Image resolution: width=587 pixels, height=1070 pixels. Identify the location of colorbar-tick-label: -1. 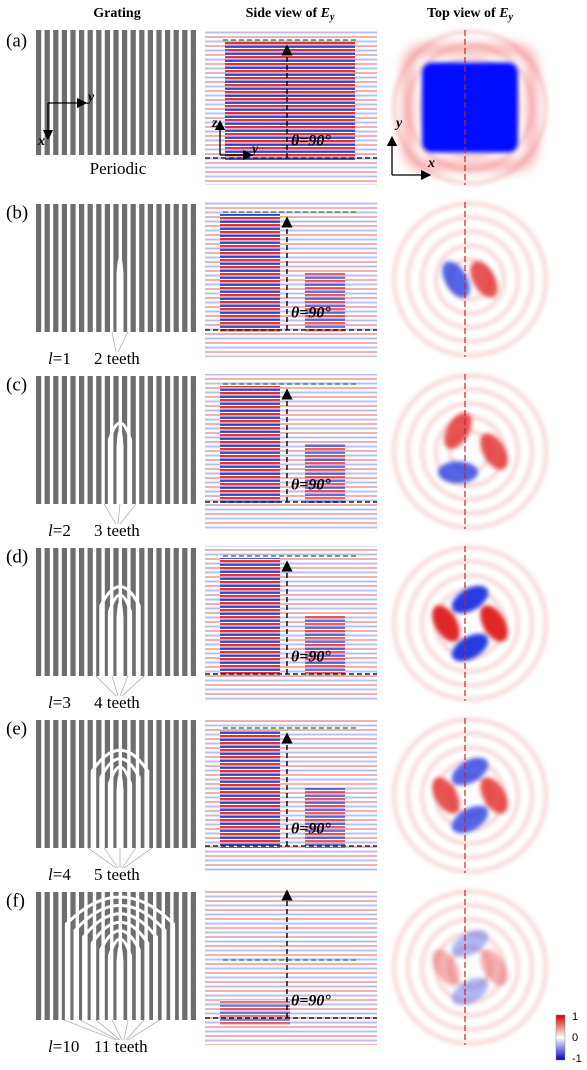
(577, 1059).